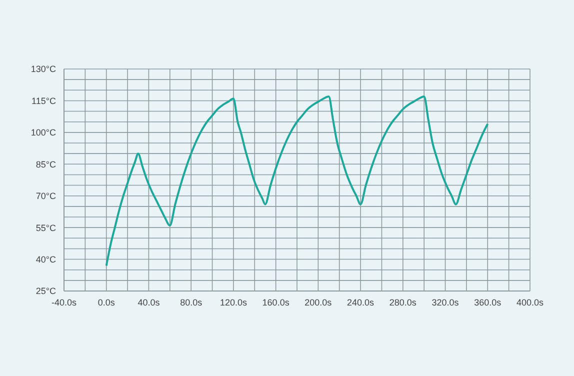 This screenshot has width=574, height=376. What do you see at coordinates (46, 291) in the screenshot?
I see `y-tick-label: 25°C` at bounding box center [46, 291].